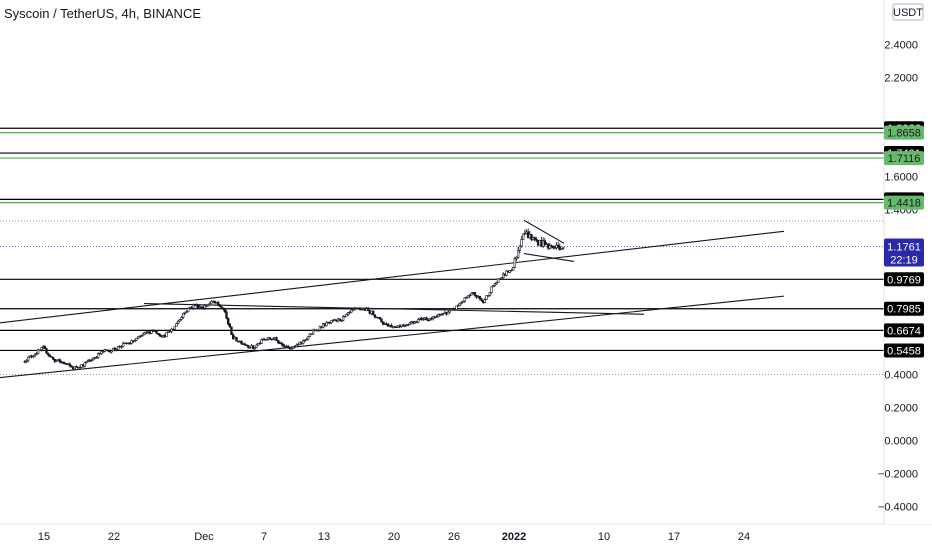 This screenshot has width=932, height=555. Describe the element at coordinates (549, 258) in the screenshot. I see `trendline` at that location.